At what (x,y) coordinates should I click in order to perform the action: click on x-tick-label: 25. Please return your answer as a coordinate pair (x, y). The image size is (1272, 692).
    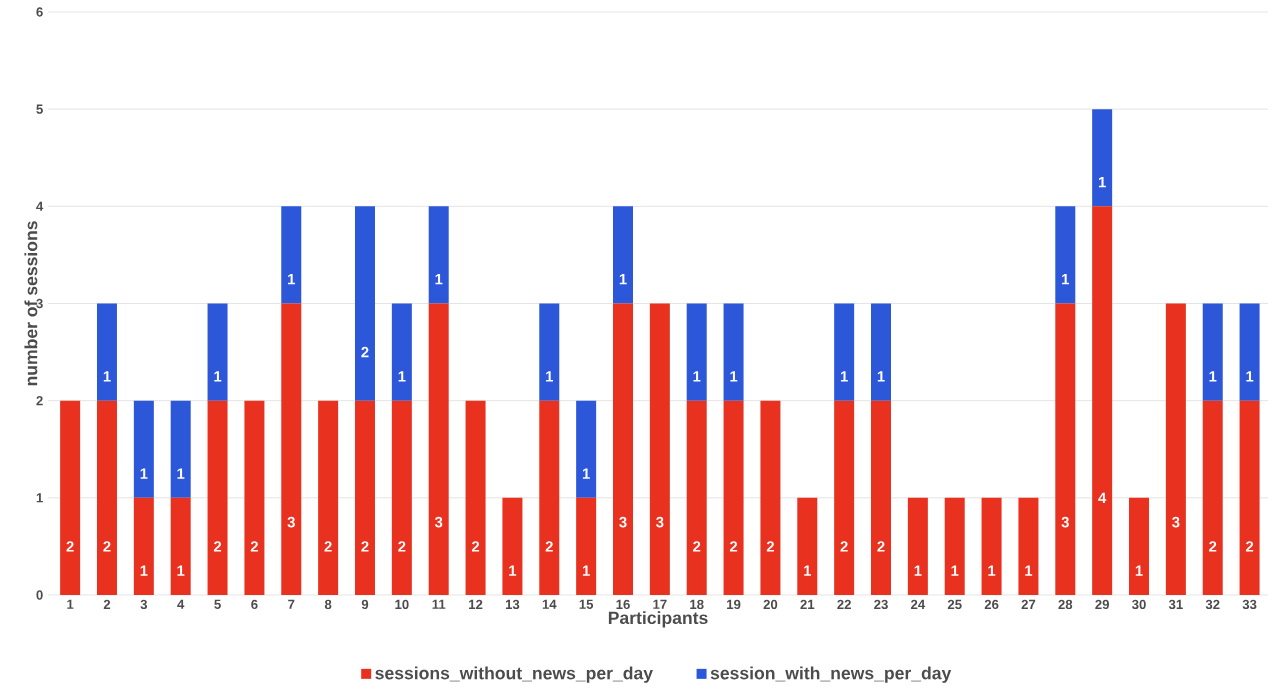
    Looking at the image, I should click on (954, 604).